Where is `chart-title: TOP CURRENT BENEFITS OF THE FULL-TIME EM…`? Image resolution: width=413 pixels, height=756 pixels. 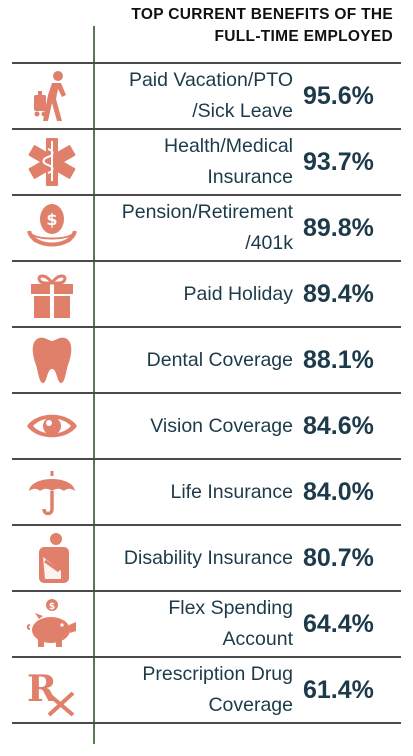 chart-title: TOP CURRENT BENEFITS OF THE FULL-TIME EM… is located at coordinates (228, 26).